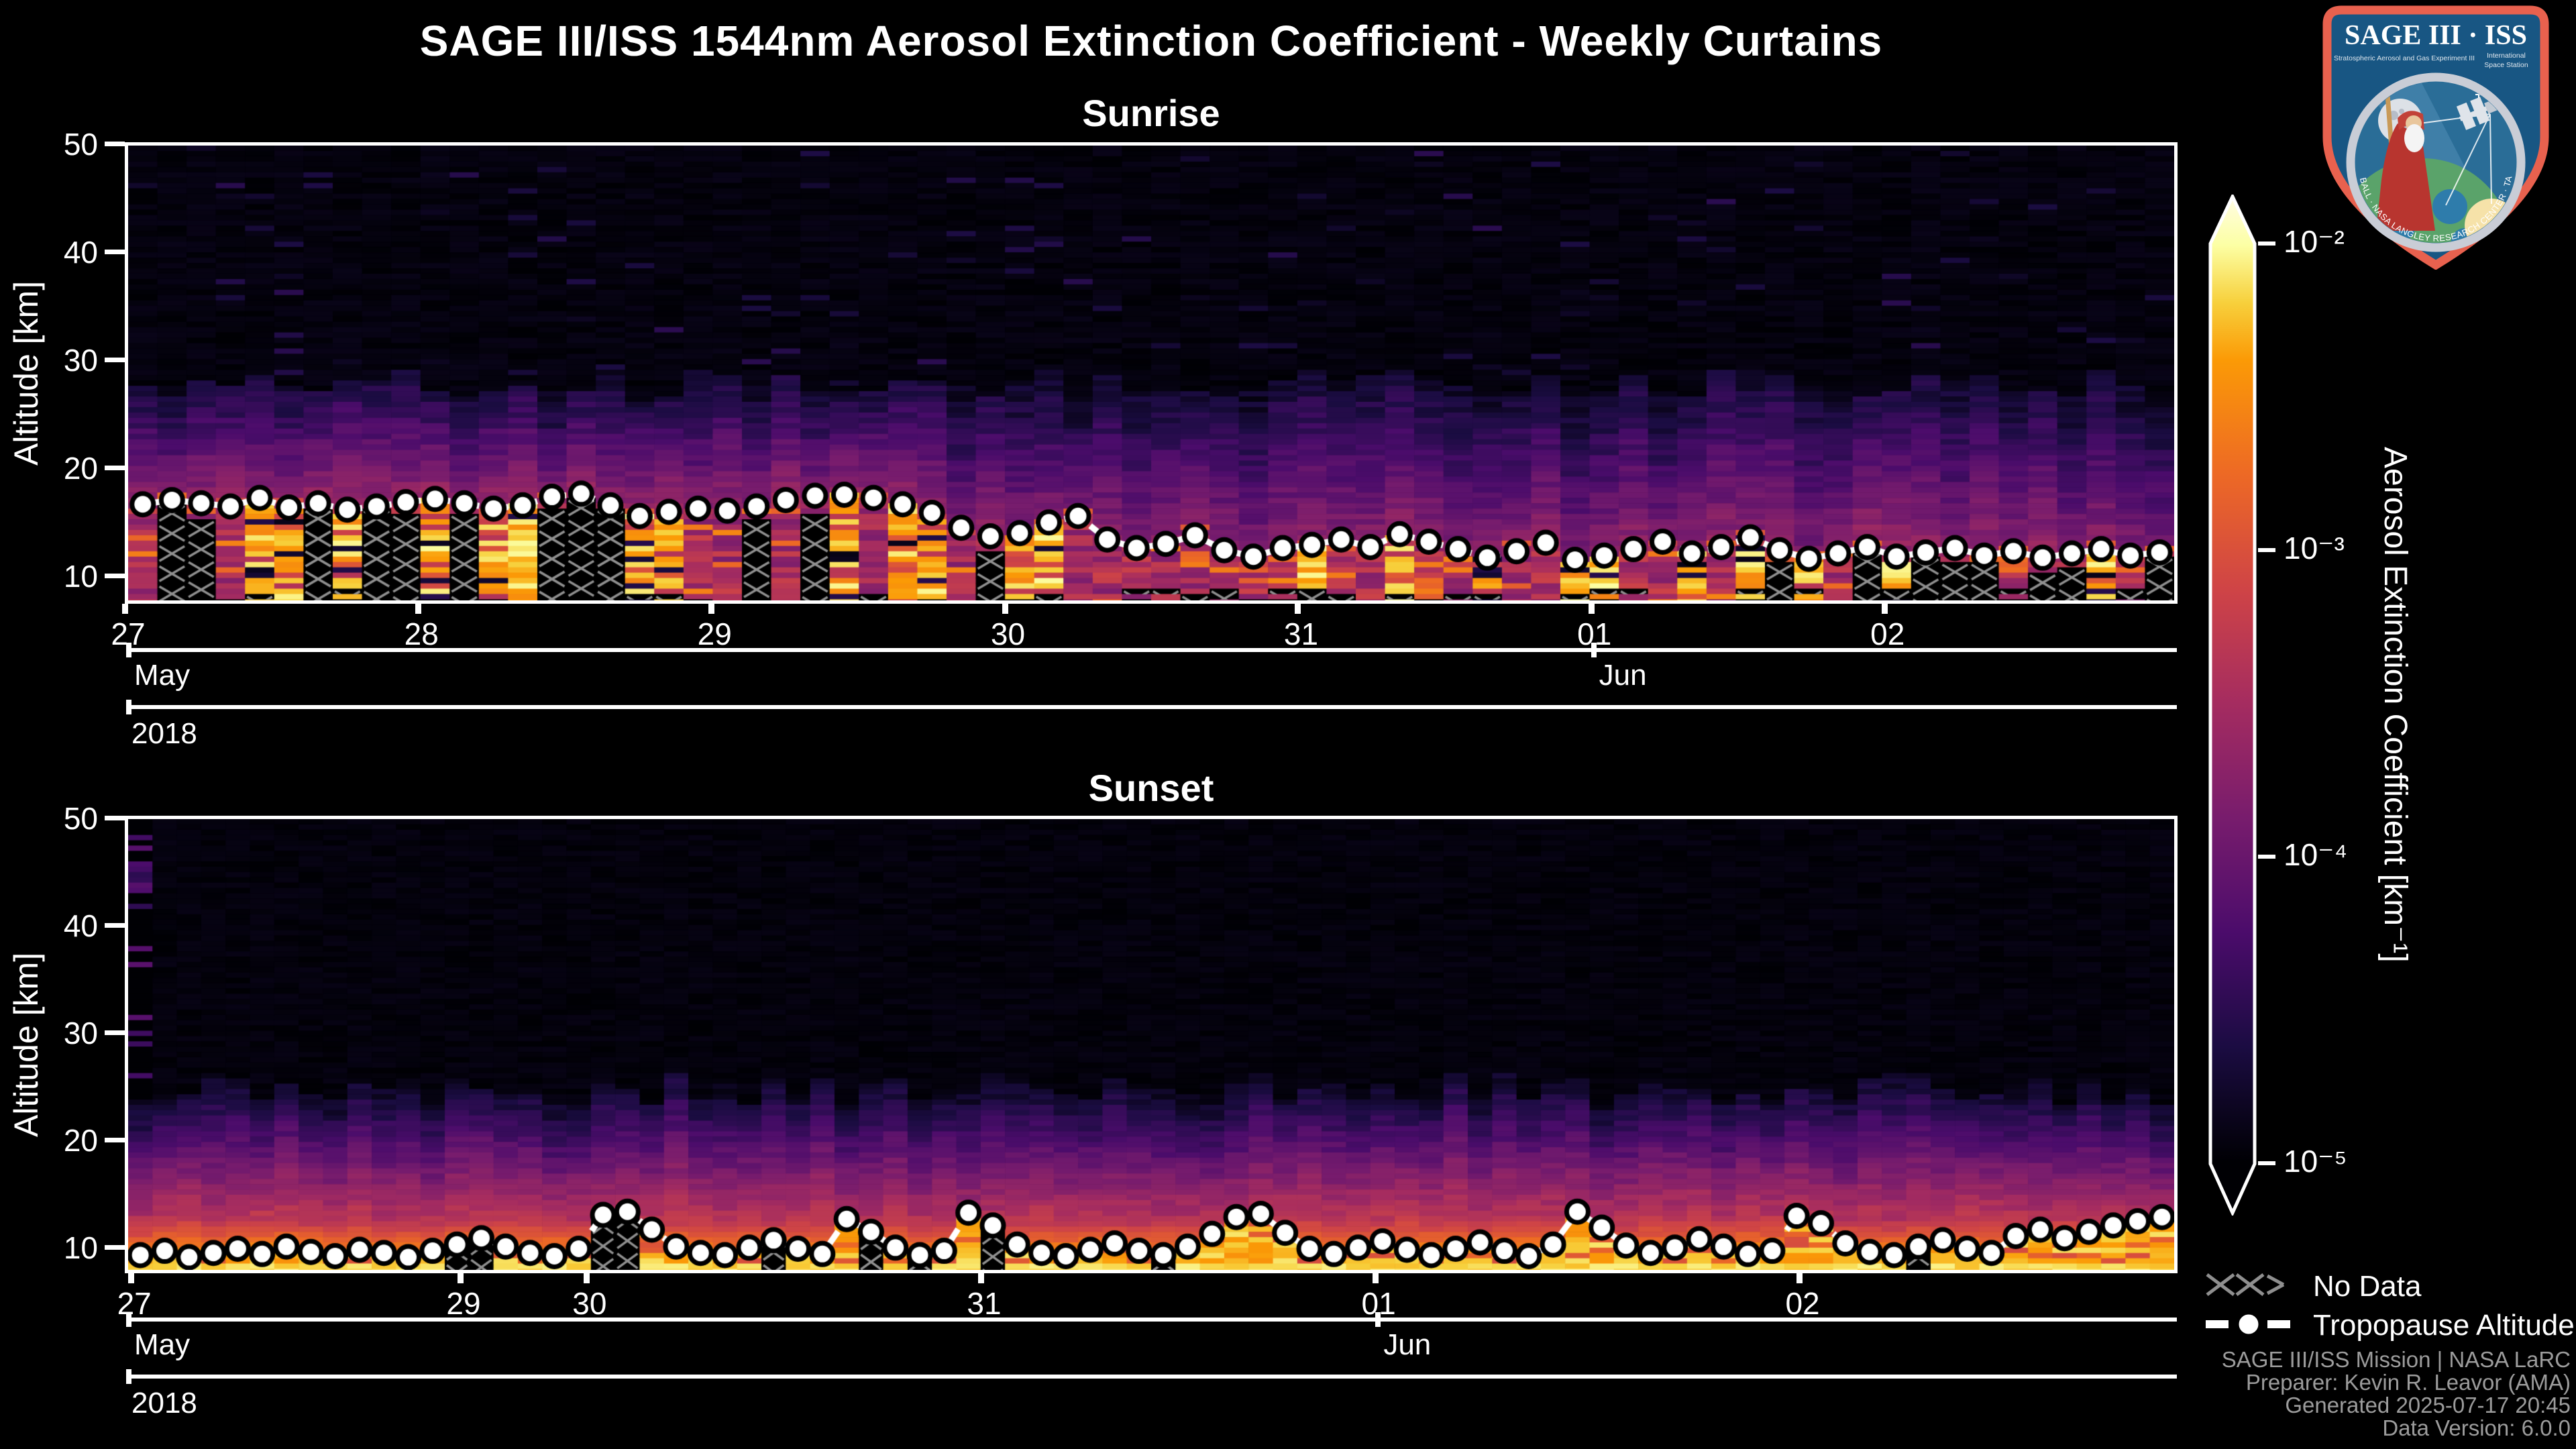  Describe the element at coordinates (1144, 630) in the screenshot. I see `x-axis-sunrise: 27 28 29 30 31 01 02` at that location.